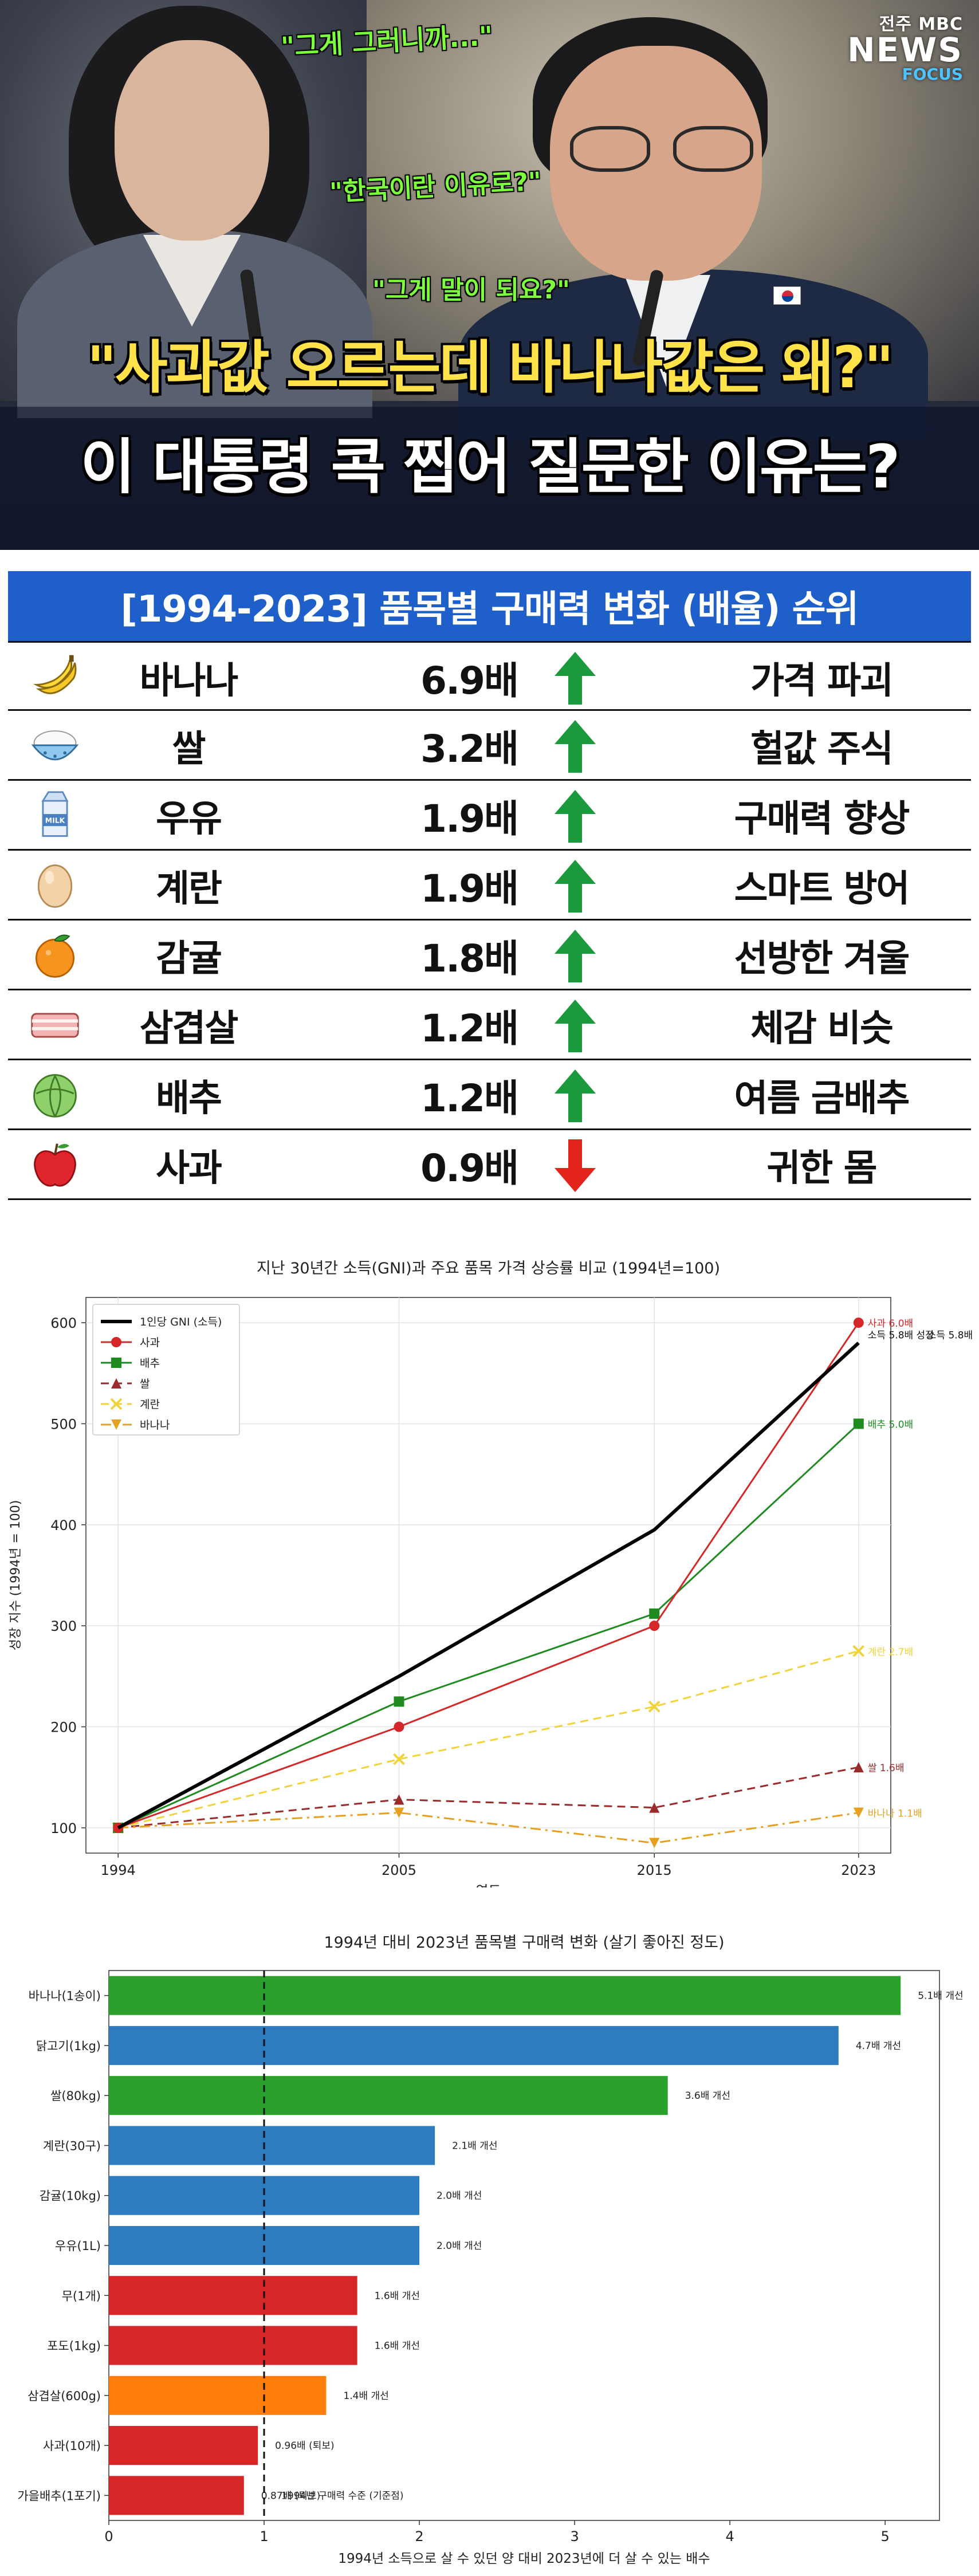 The width and height of the screenshot is (979, 2576). I want to click on item-note: 선방한 겨울, so click(822, 959).